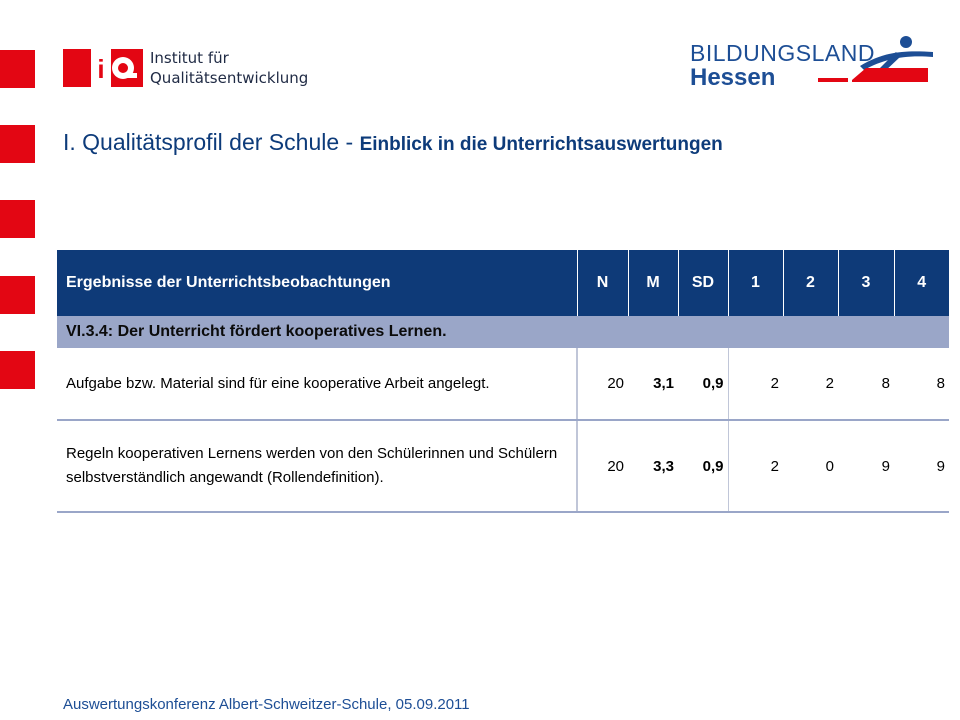  Describe the element at coordinates (782, 53) in the screenshot. I see `hessen-logo-line1: BILDUNGSLAND` at that location.